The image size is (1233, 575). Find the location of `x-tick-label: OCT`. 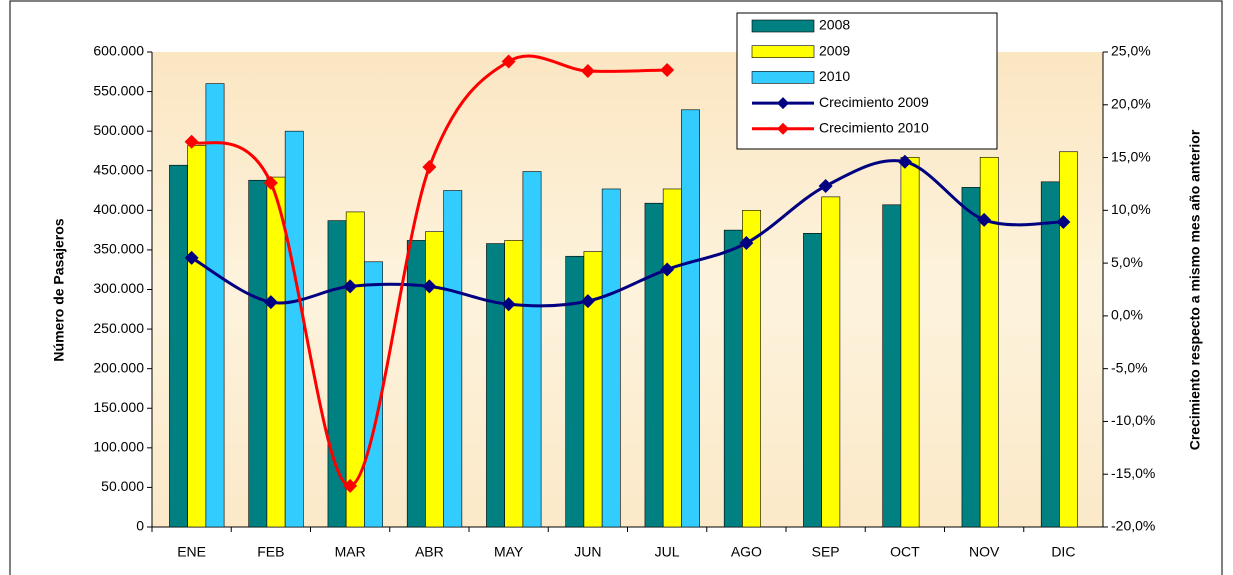

x-tick-label: OCT is located at coordinates (905, 552).